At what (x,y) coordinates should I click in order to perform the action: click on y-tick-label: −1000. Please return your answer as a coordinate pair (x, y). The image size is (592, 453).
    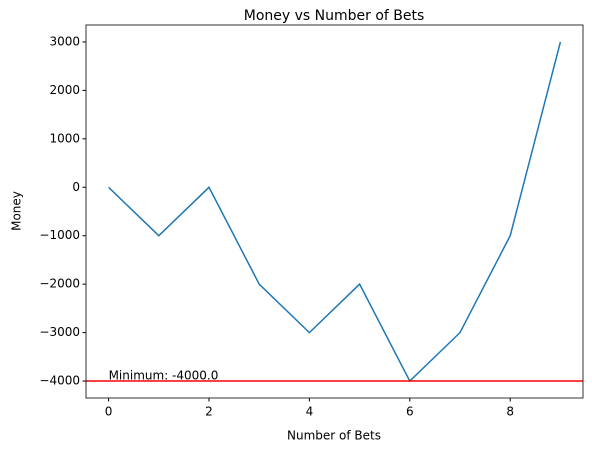
    Looking at the image, I should click on (59, 235).